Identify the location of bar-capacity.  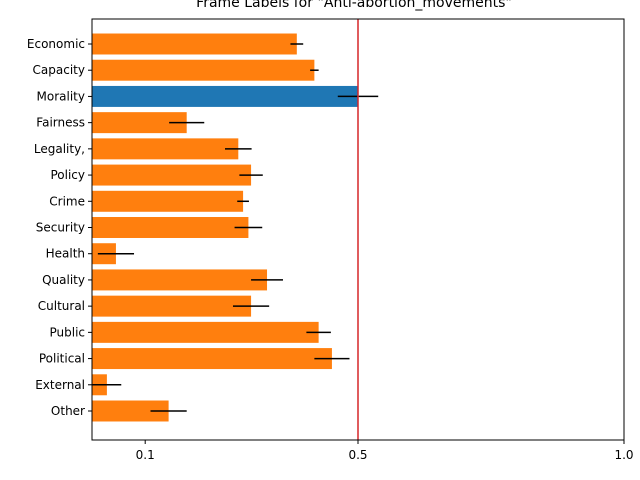
(203, 70).